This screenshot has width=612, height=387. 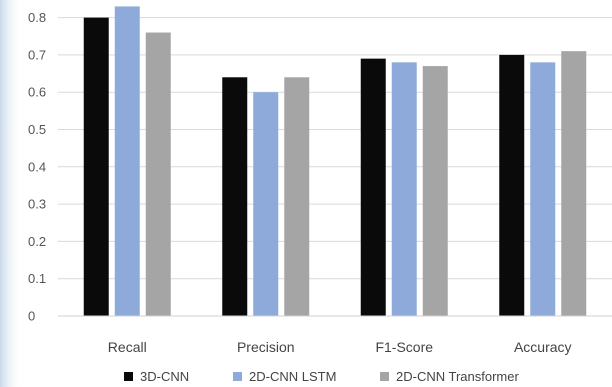 I want to click on x-category-label: Recall, so click(x=127, y=347).